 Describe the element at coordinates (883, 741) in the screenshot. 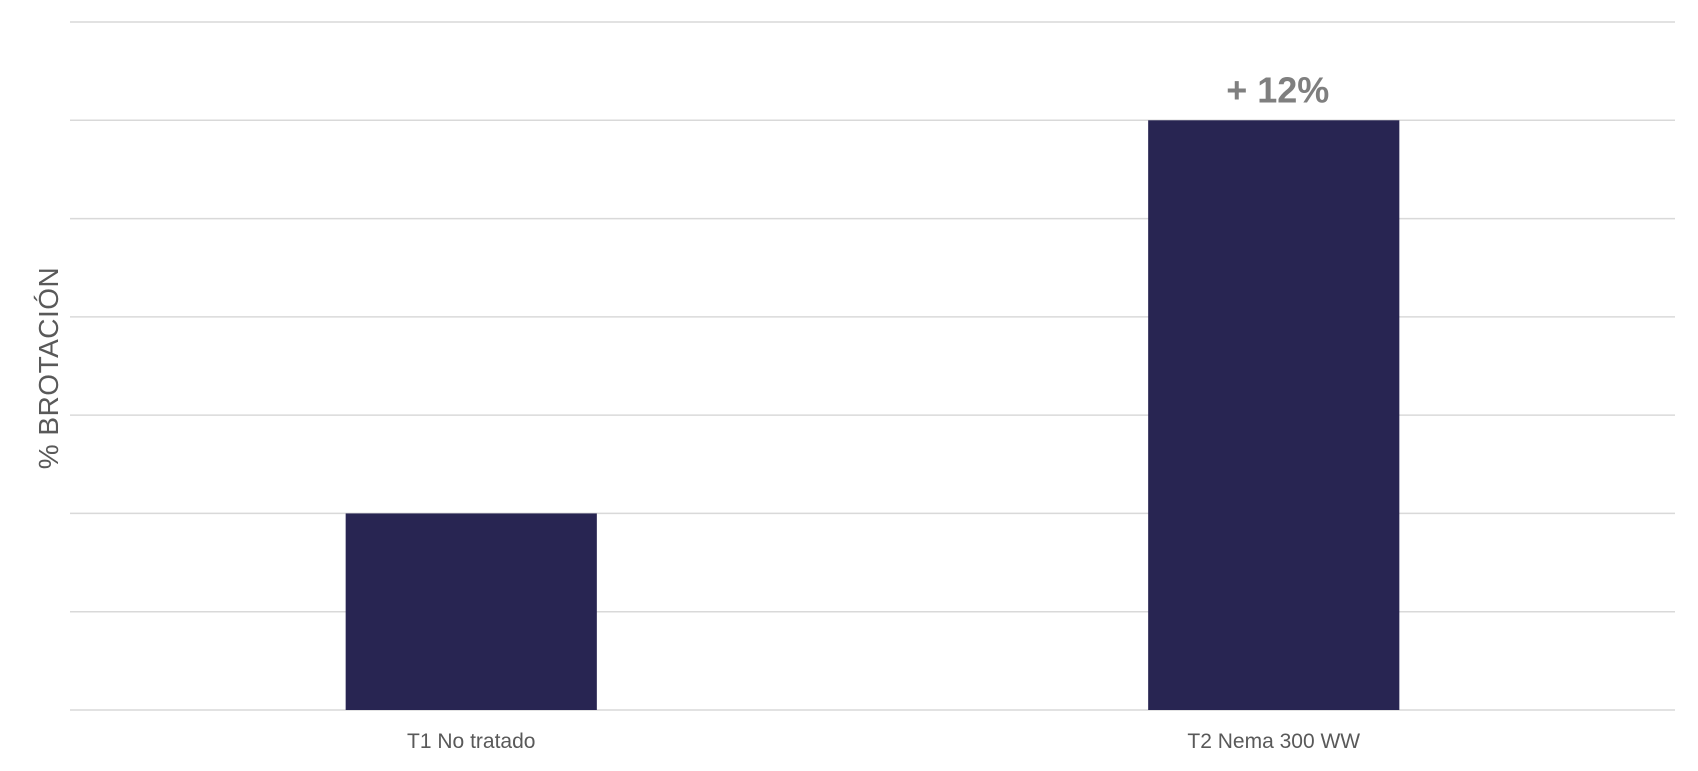

I see `category-labels: T1 No tratado T2 Nema 300 WW` at that location.